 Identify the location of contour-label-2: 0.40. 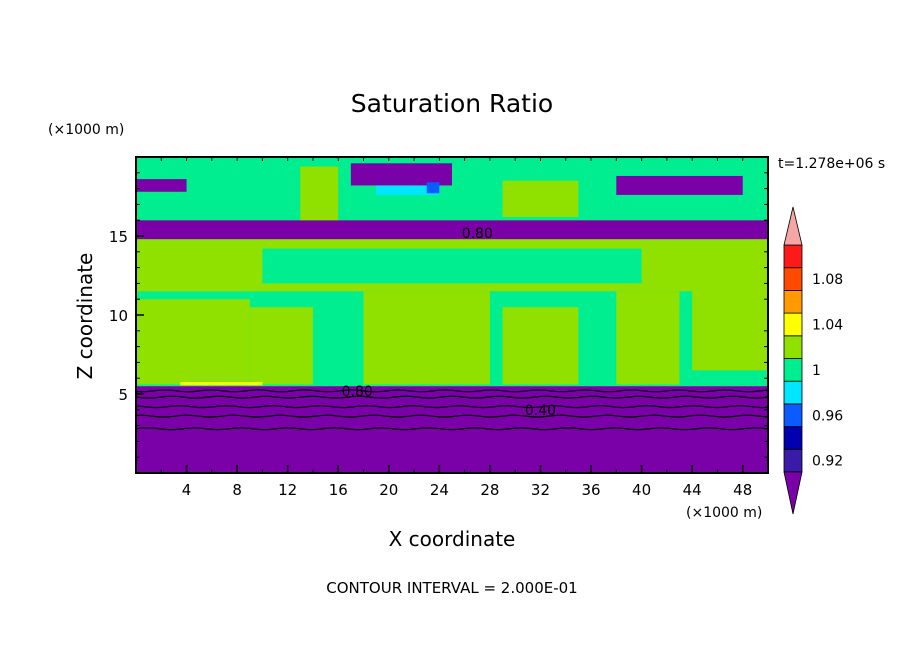
(540, 411).